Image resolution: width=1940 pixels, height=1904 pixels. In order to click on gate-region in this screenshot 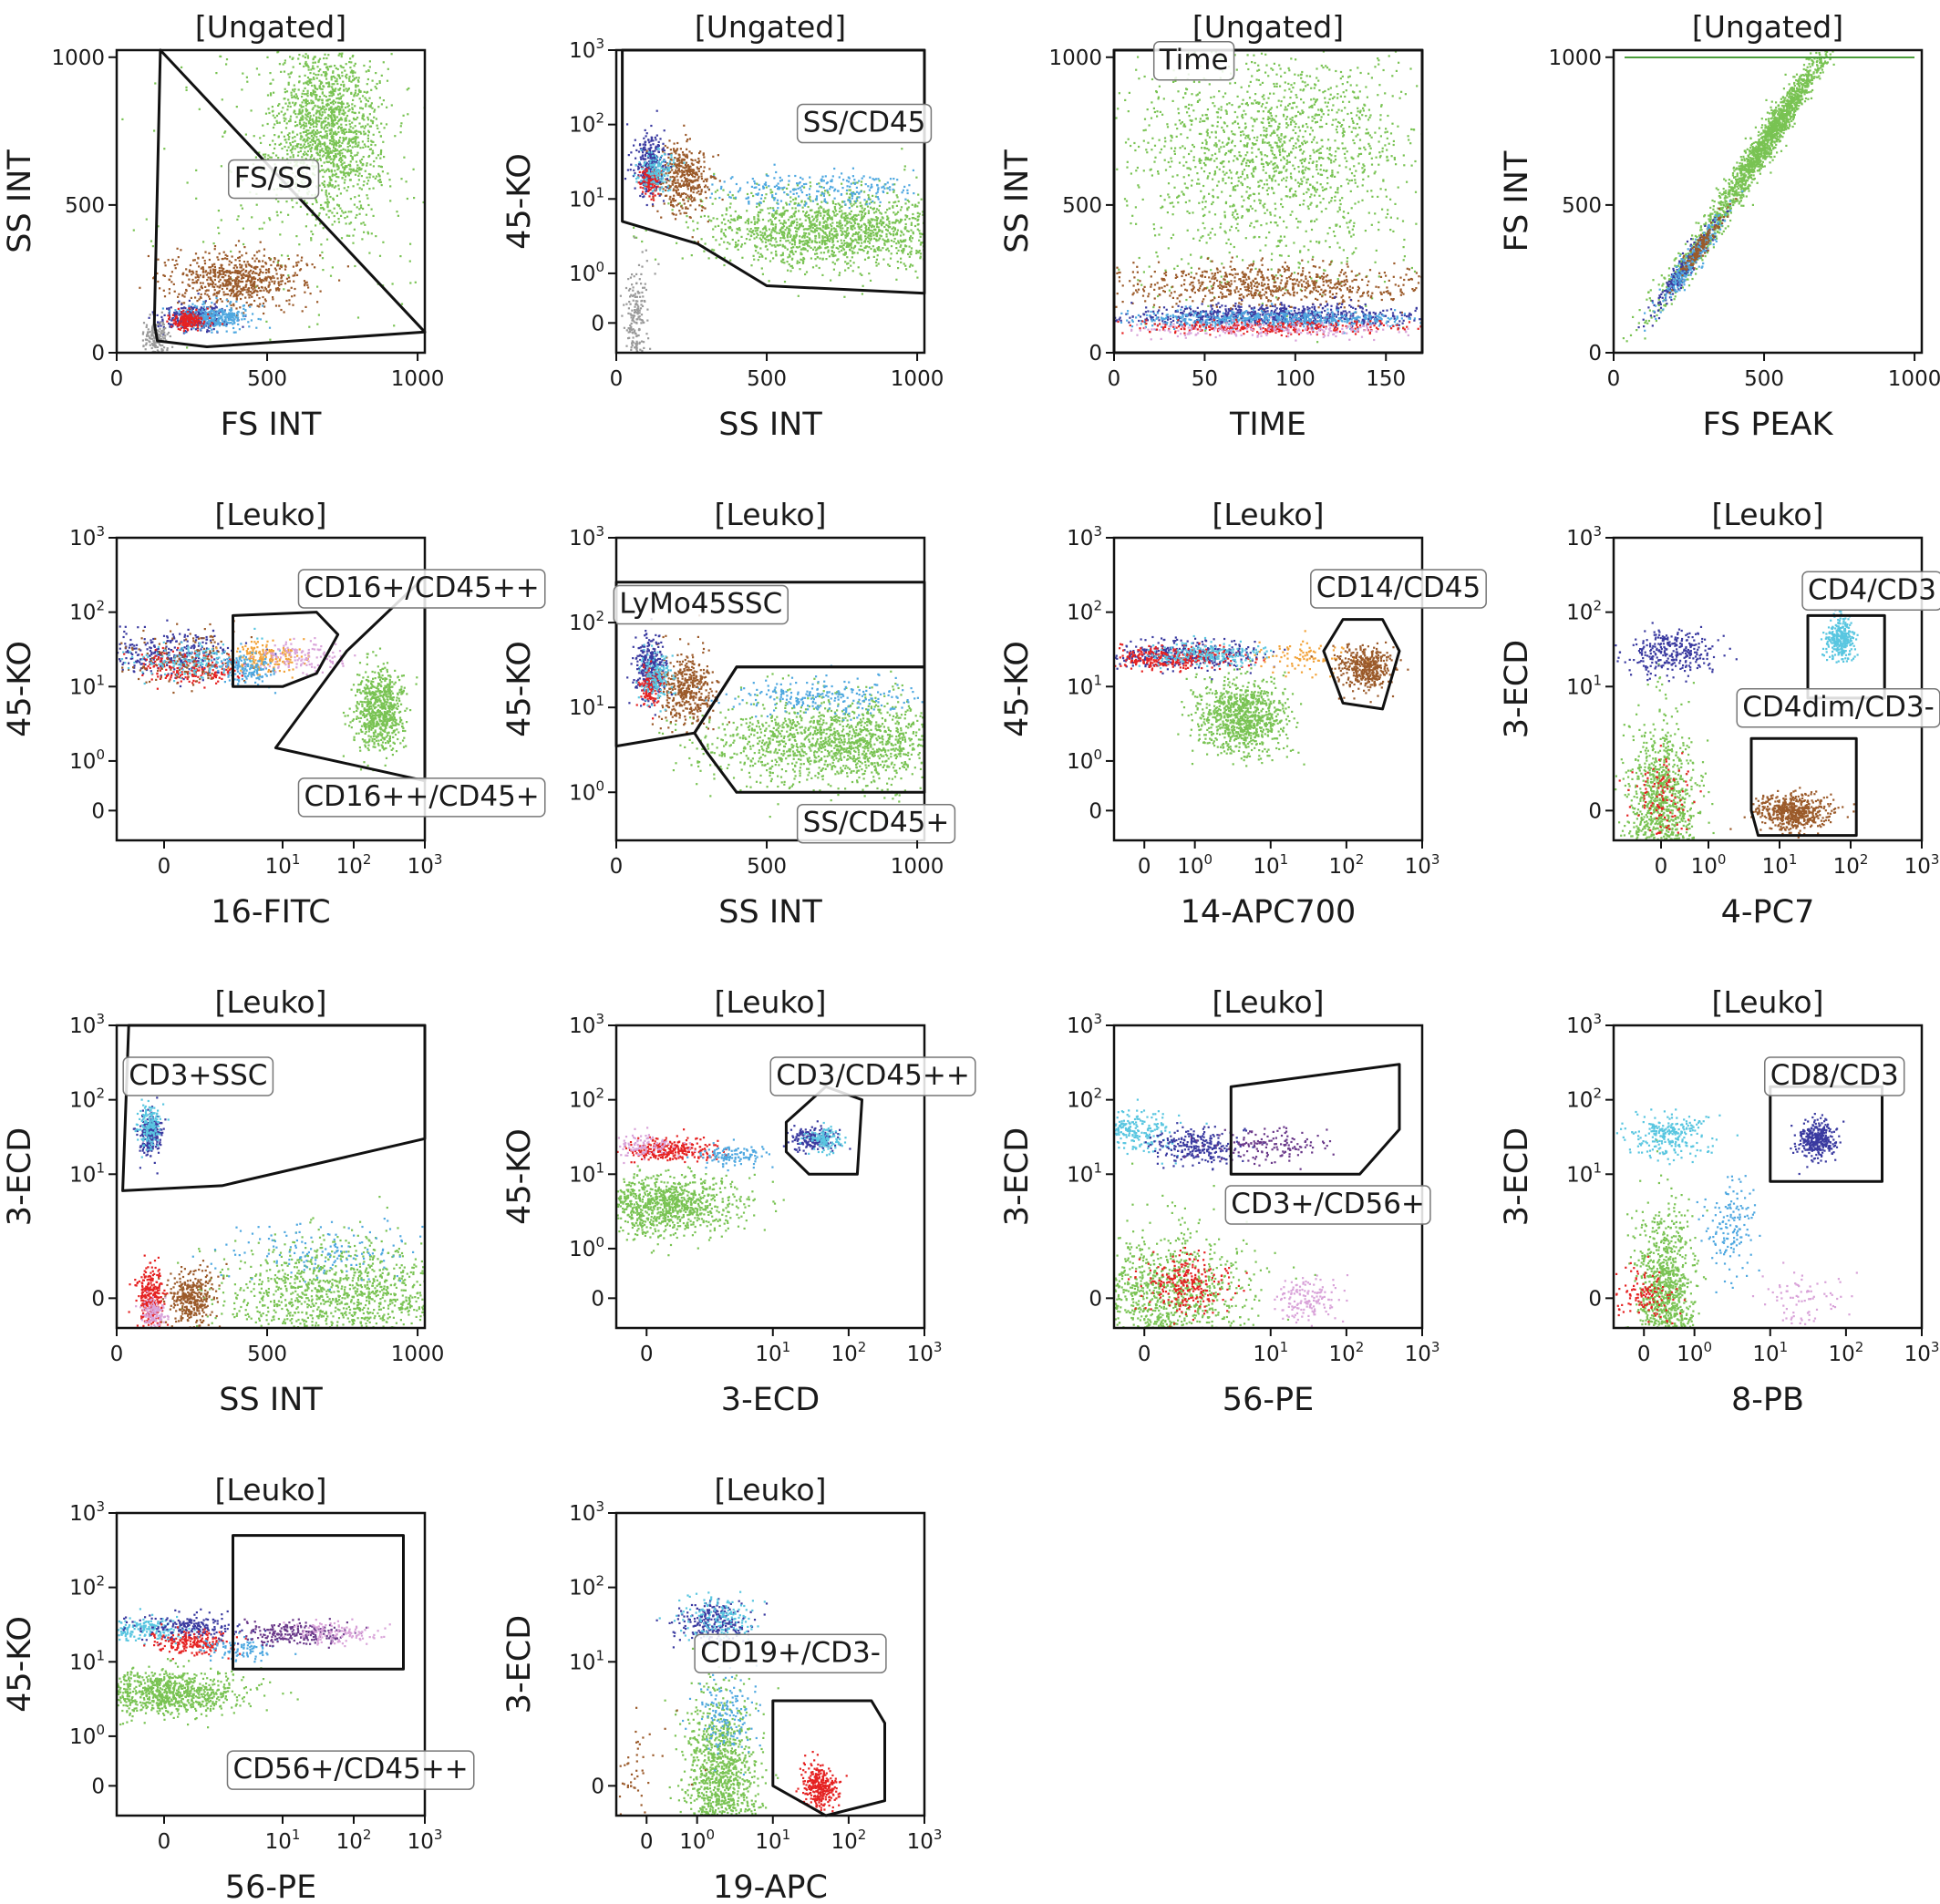, I will do `click(289, 198)`.